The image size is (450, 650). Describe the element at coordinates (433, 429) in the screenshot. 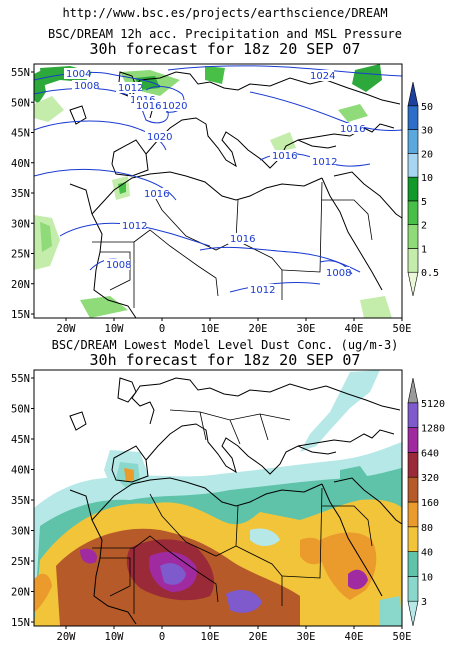

I see `colorbar-level-label: 1280` at that location.